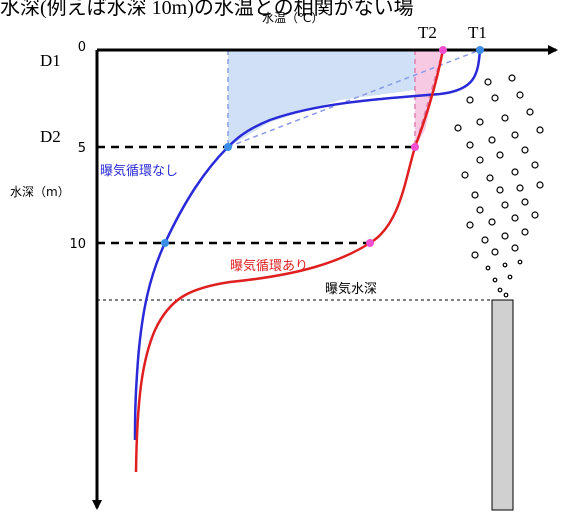 The image size is (563, 514). Describe the element at coordinates (292, 18) in the screenshot. I see `x-label: 水温（℃）` at that location.